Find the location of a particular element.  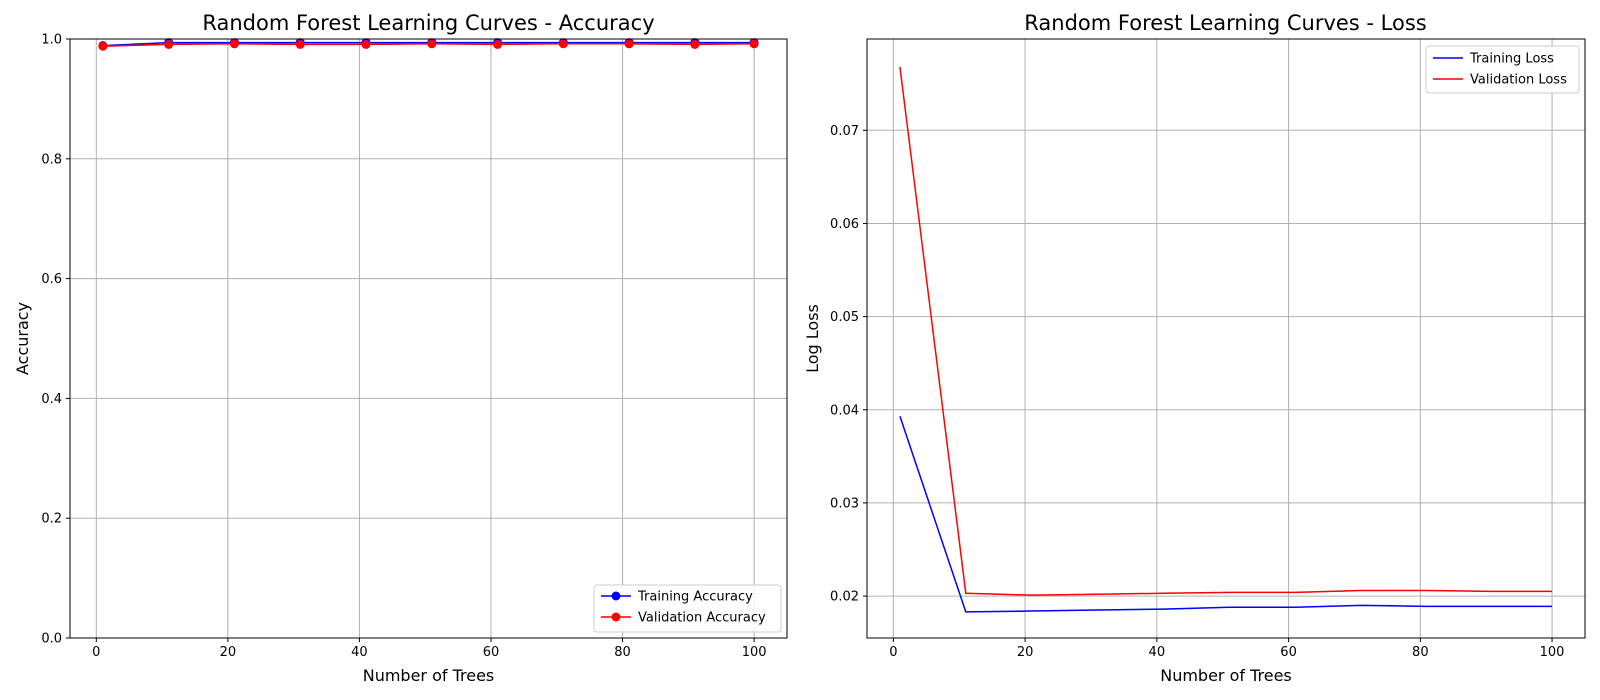

accuracy-x-tick-label: 40 is located at coordinates (359, 652).